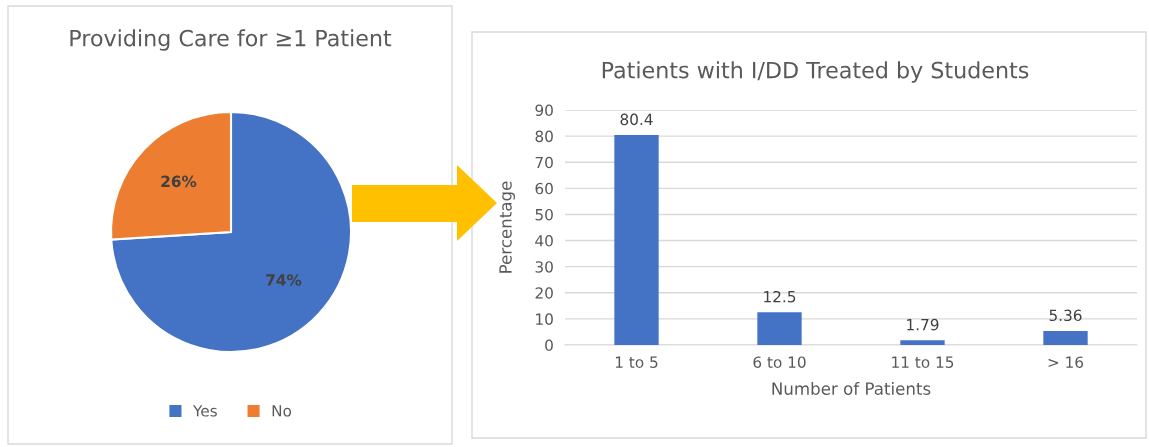 Image resolution: width=1149 pixels, height=447 pixels. I want to click on x-tick-label: 1 to 5, so click(636, 362).